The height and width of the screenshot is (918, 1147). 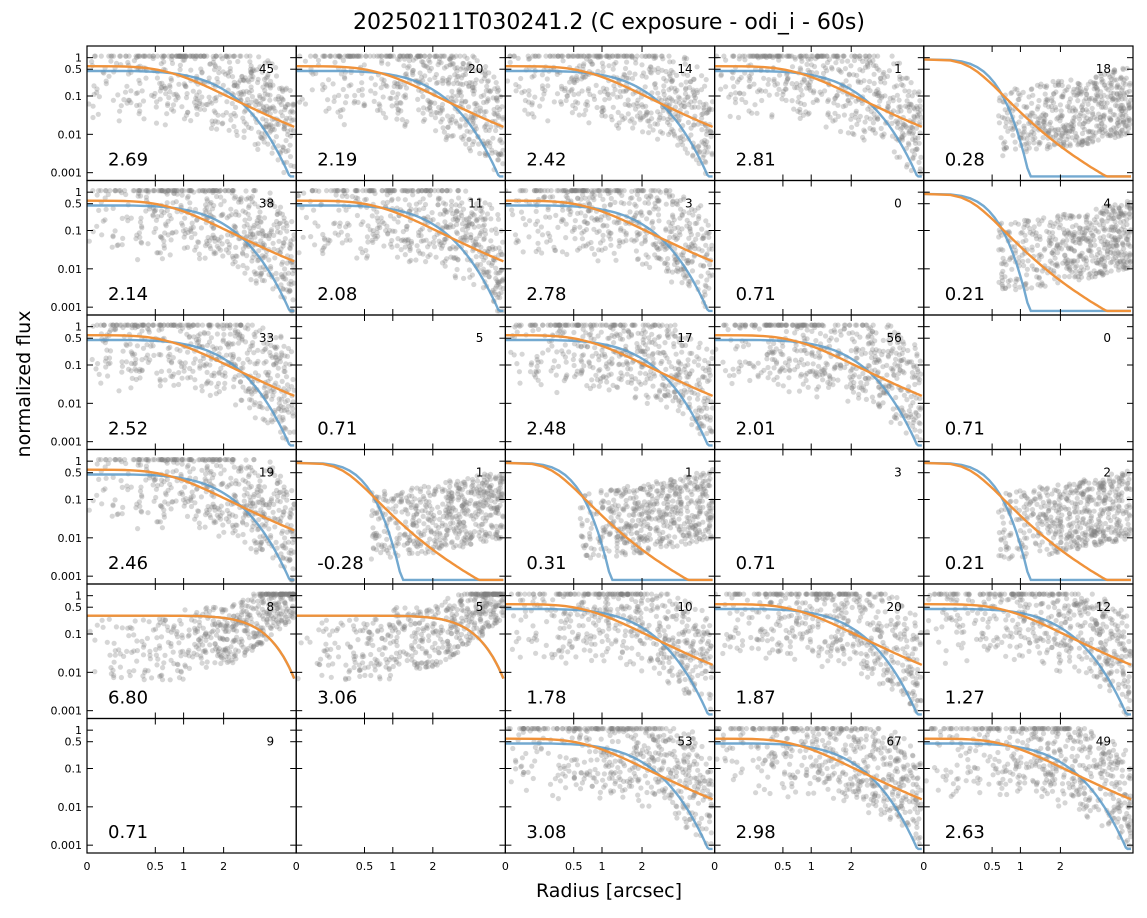 I want to click on panel-value: 0.21, so click(x=965, y=563).